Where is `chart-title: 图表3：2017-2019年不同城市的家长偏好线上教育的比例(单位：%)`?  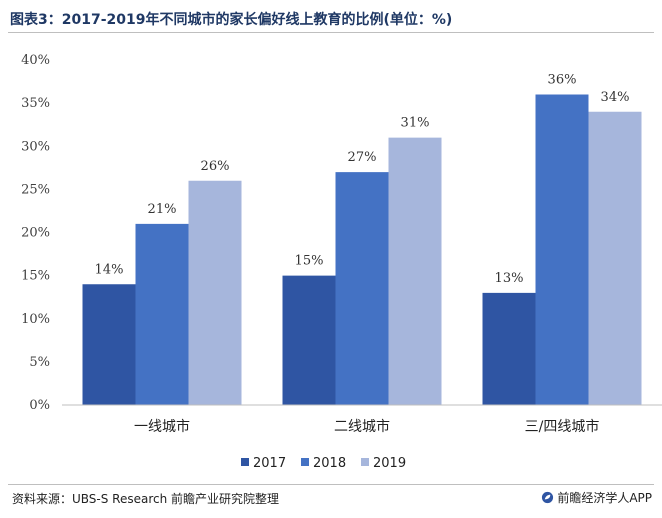 chart-title: 图表3：2017-2019年不同城市的家长偏好线上教育的比例(单位：%) is located at coordinates (231, 20).